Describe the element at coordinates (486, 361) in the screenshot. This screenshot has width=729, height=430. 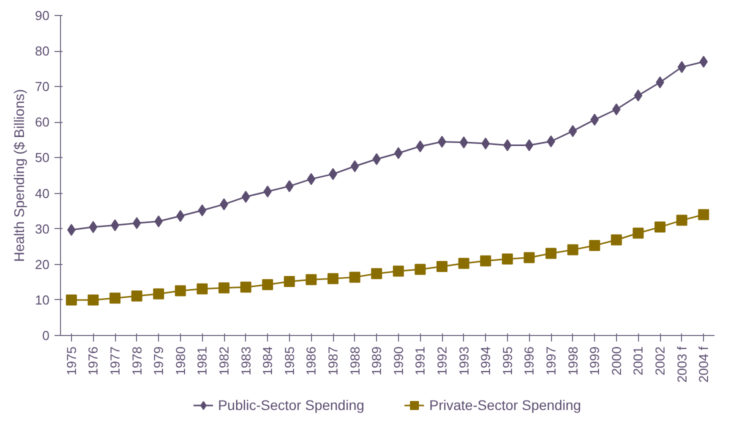
I see `x-tick-label: 1994` at that location.